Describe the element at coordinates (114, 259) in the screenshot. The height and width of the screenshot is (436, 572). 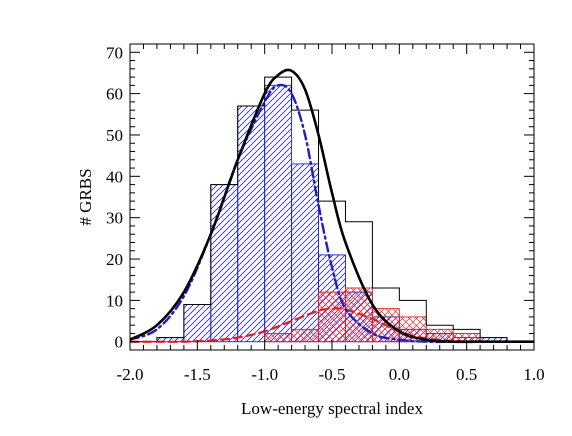
I see `y-tick-label: 20` at that location.